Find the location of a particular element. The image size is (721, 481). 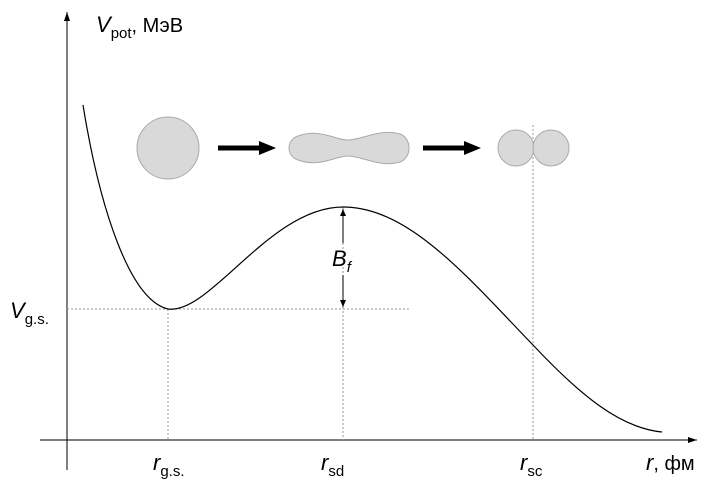

x-point-label: rsd is located at coordinates (332, 465).